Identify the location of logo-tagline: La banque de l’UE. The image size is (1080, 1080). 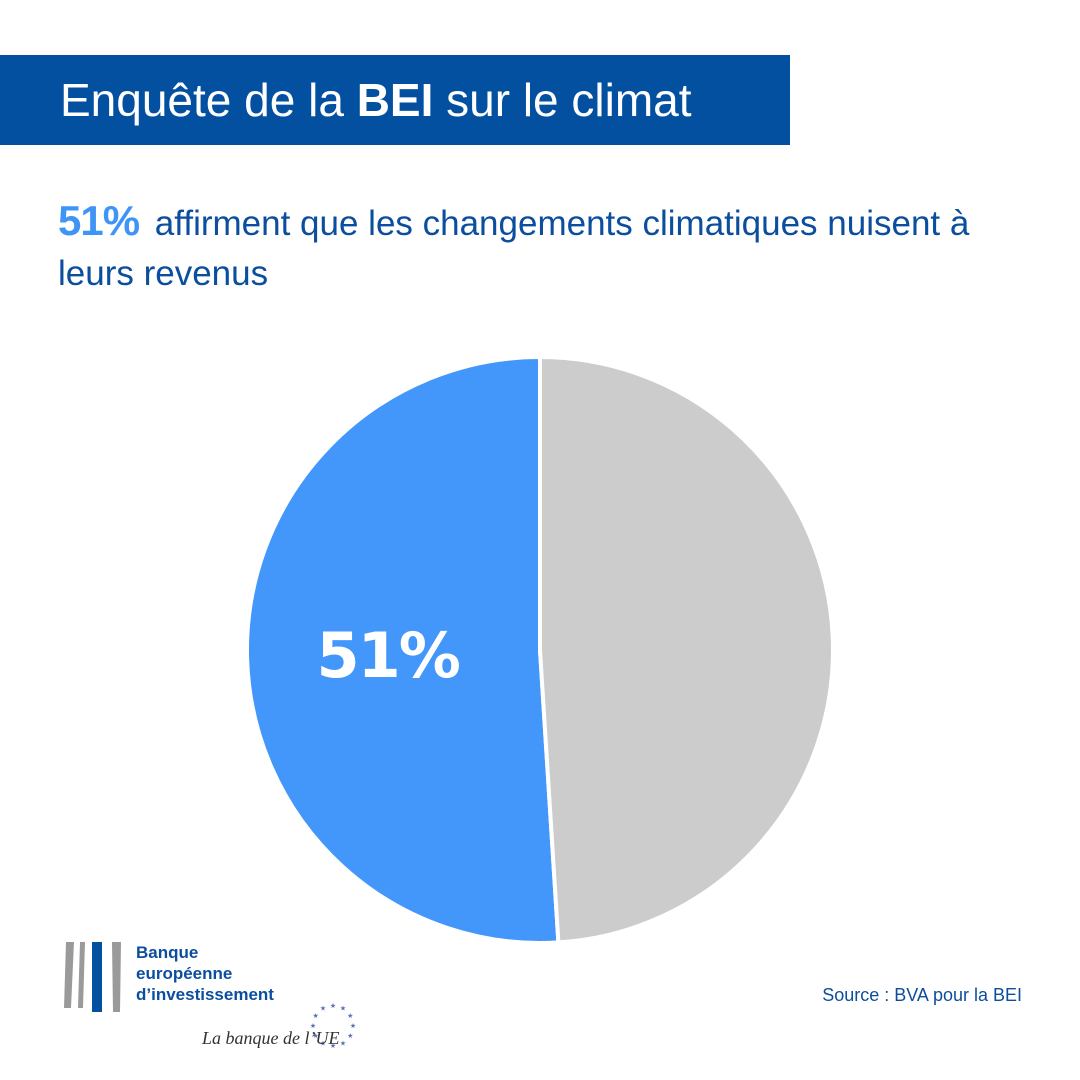
(271, 1038).